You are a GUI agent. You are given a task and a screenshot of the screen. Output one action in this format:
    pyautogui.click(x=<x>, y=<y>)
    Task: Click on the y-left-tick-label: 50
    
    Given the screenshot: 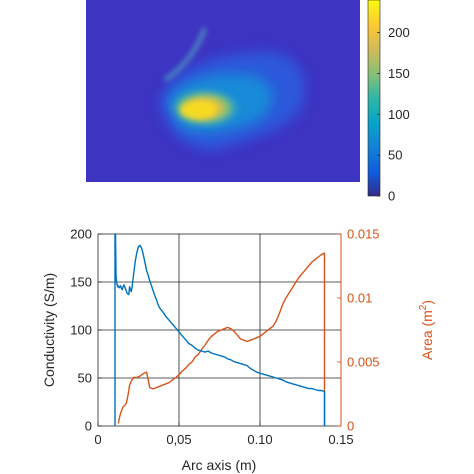 What is the action you would take?
    pyautogui.click(x=85, y=378)
    